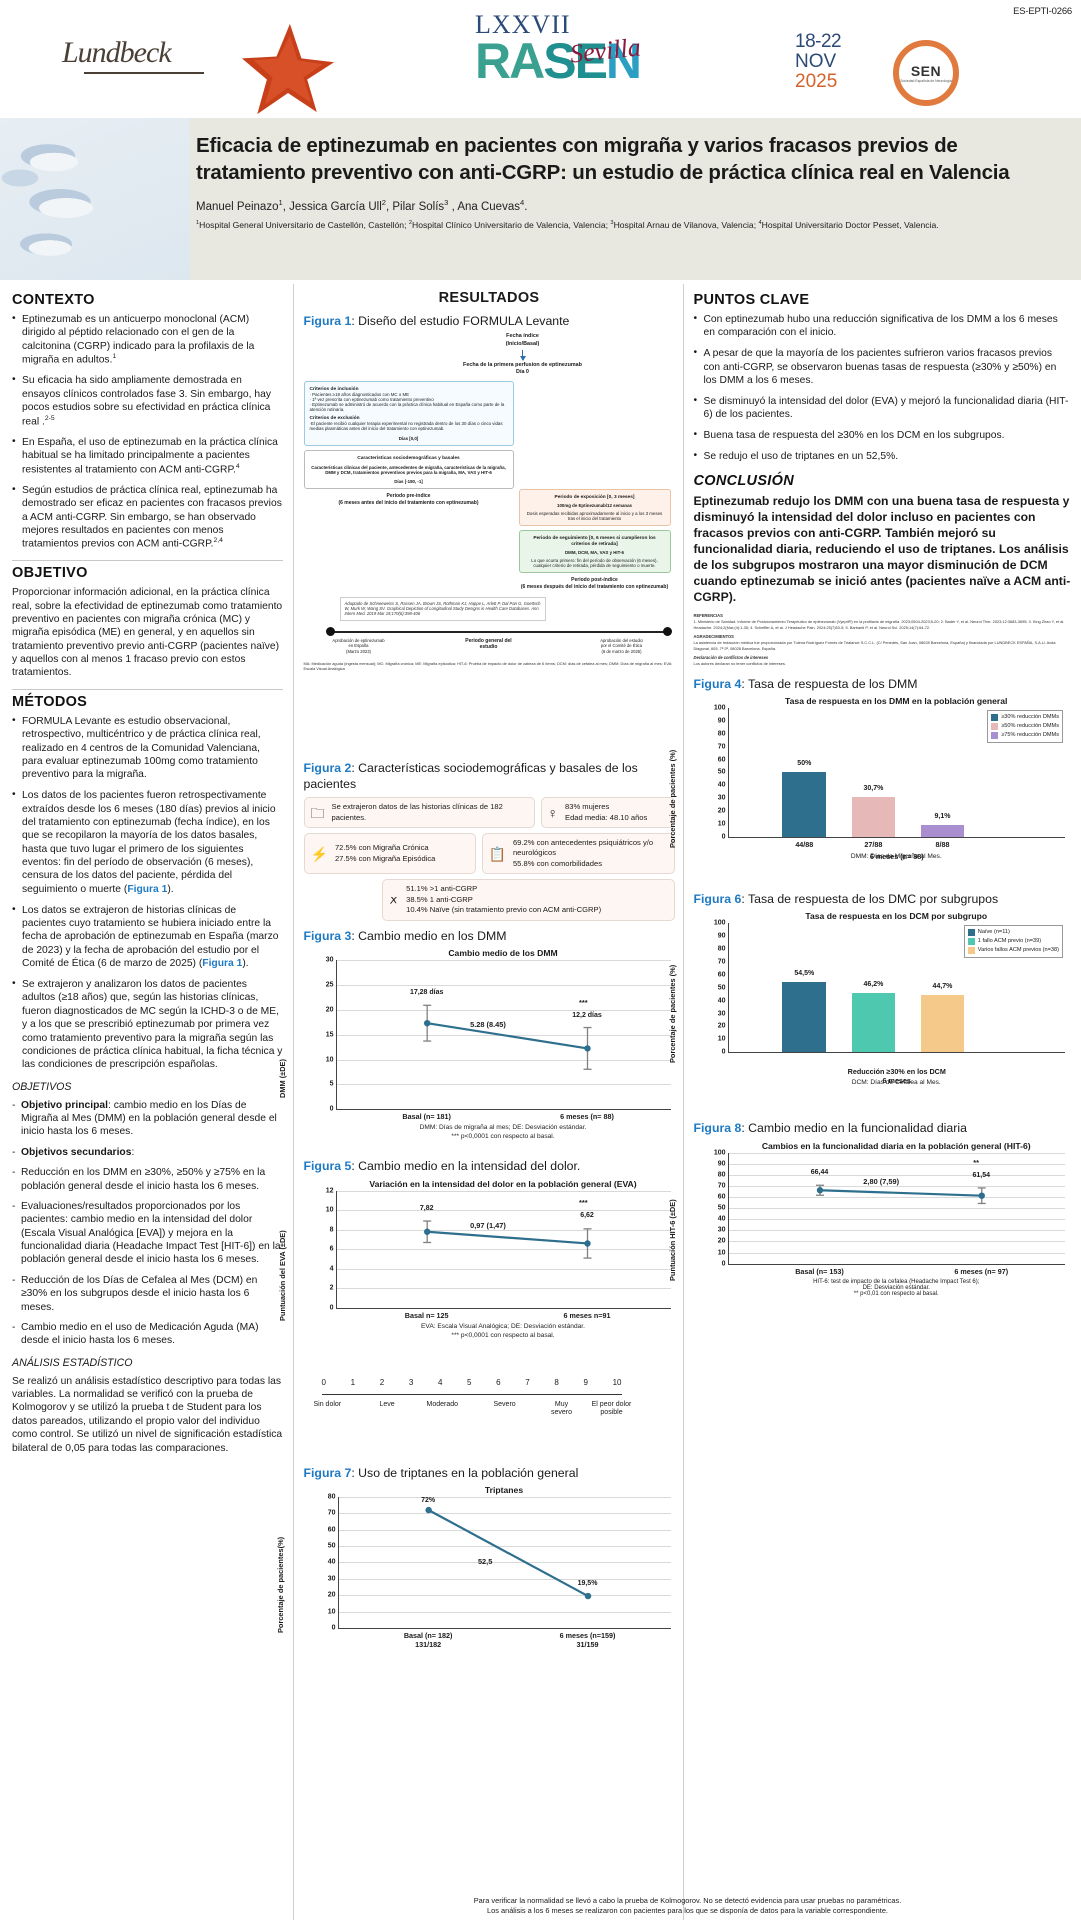  What do you see at coordinates (721, 1219) in the screenshot?
I see `y-axis-tick: 40` at bounding box center [721, 1219].